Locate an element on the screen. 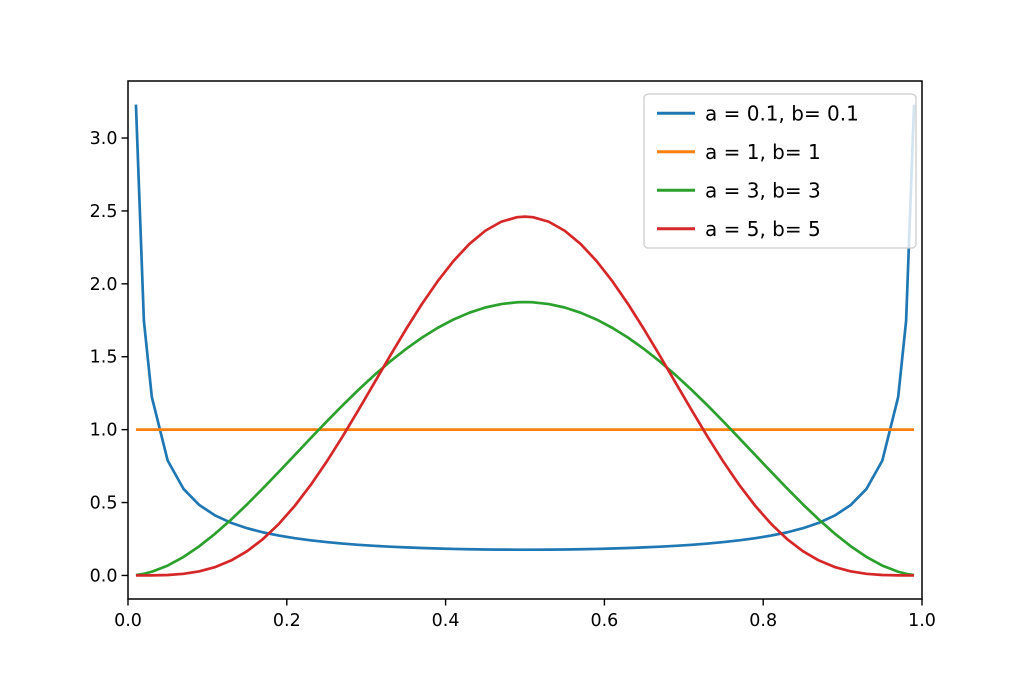 This screenshot has width=1024, height=688. legend-box is located at coordinates (780, 171).